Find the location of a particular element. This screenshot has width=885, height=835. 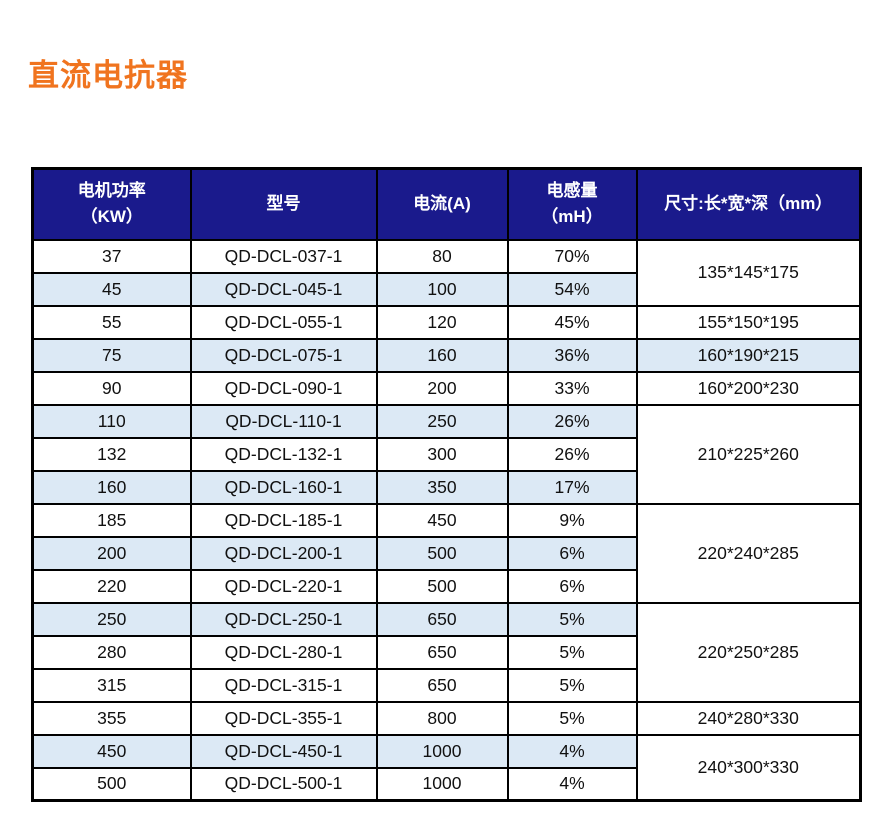

cell-model: QD-DCL-090-1 is located at coordinates (283, 388).